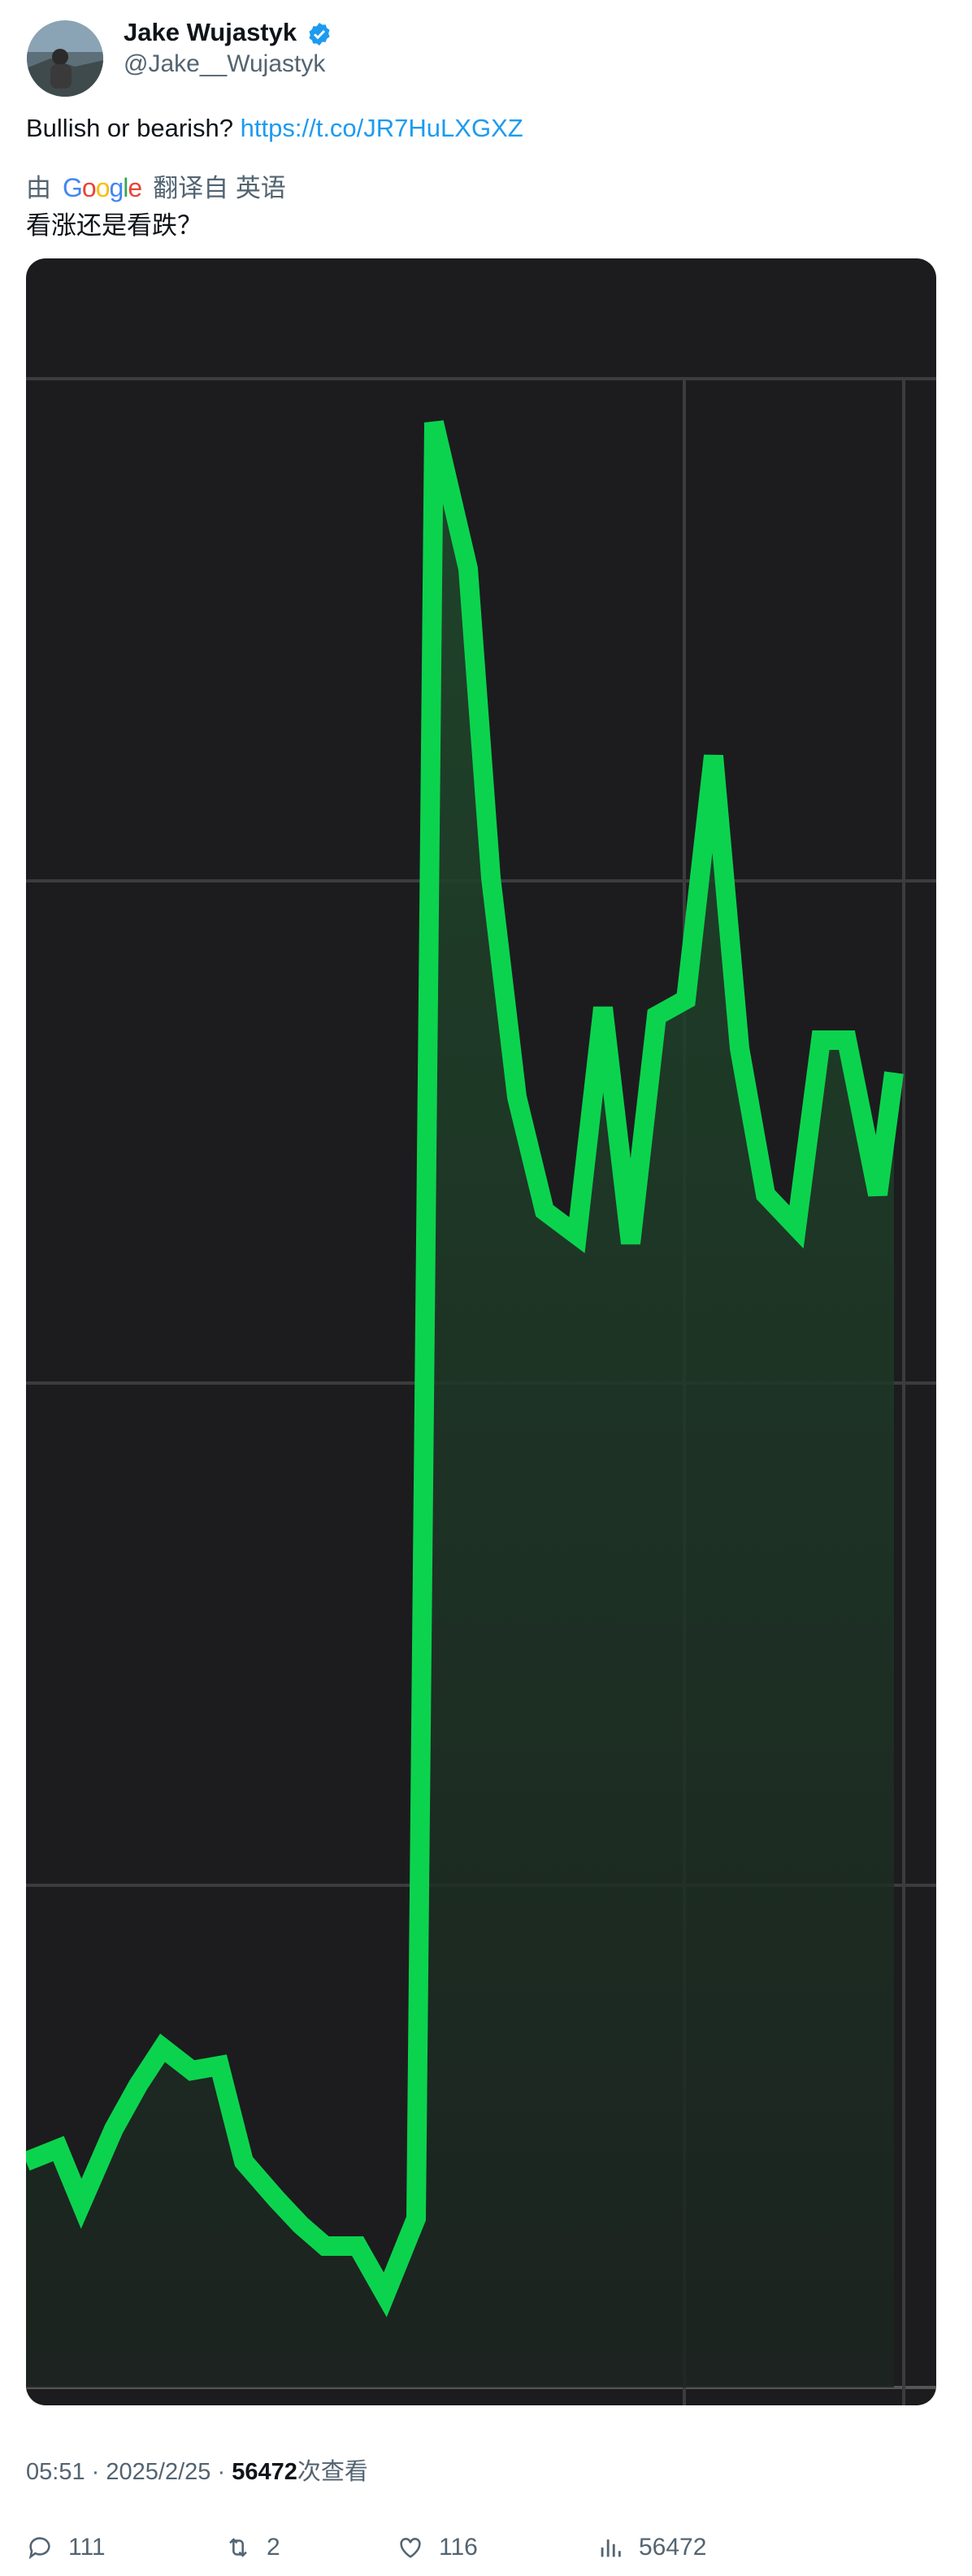  What do you see at coordinates (158, 2472) in the screenshot?
I see `tweet-date: 2025/2/25` at bounding box center [158, 2472].